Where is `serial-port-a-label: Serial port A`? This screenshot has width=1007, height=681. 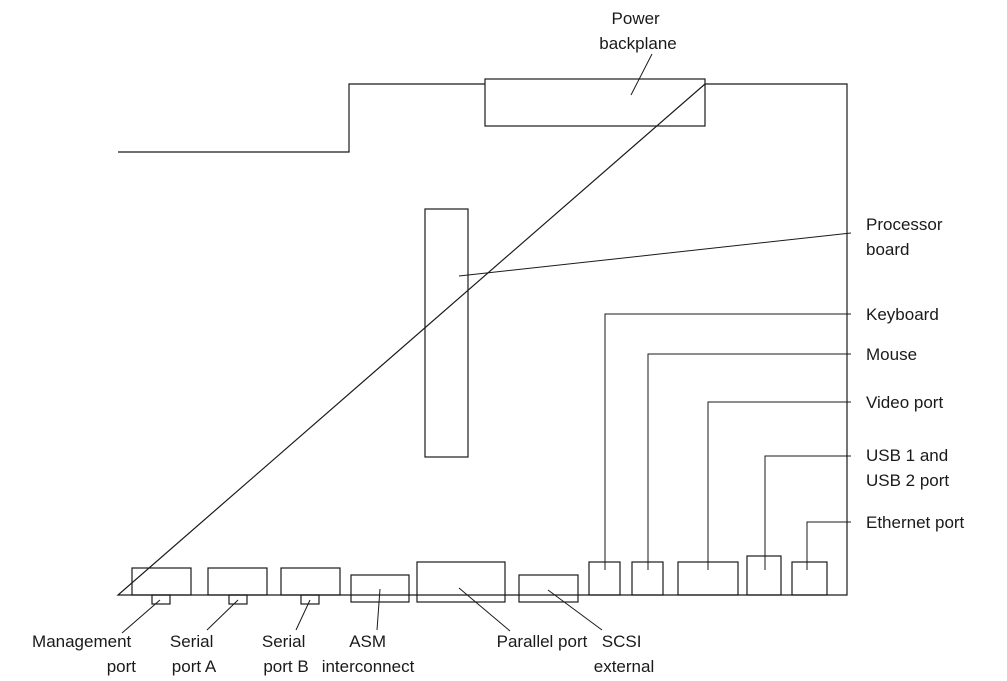 serial-port-a-label: Serial port A is located at coordinates (194, 654).